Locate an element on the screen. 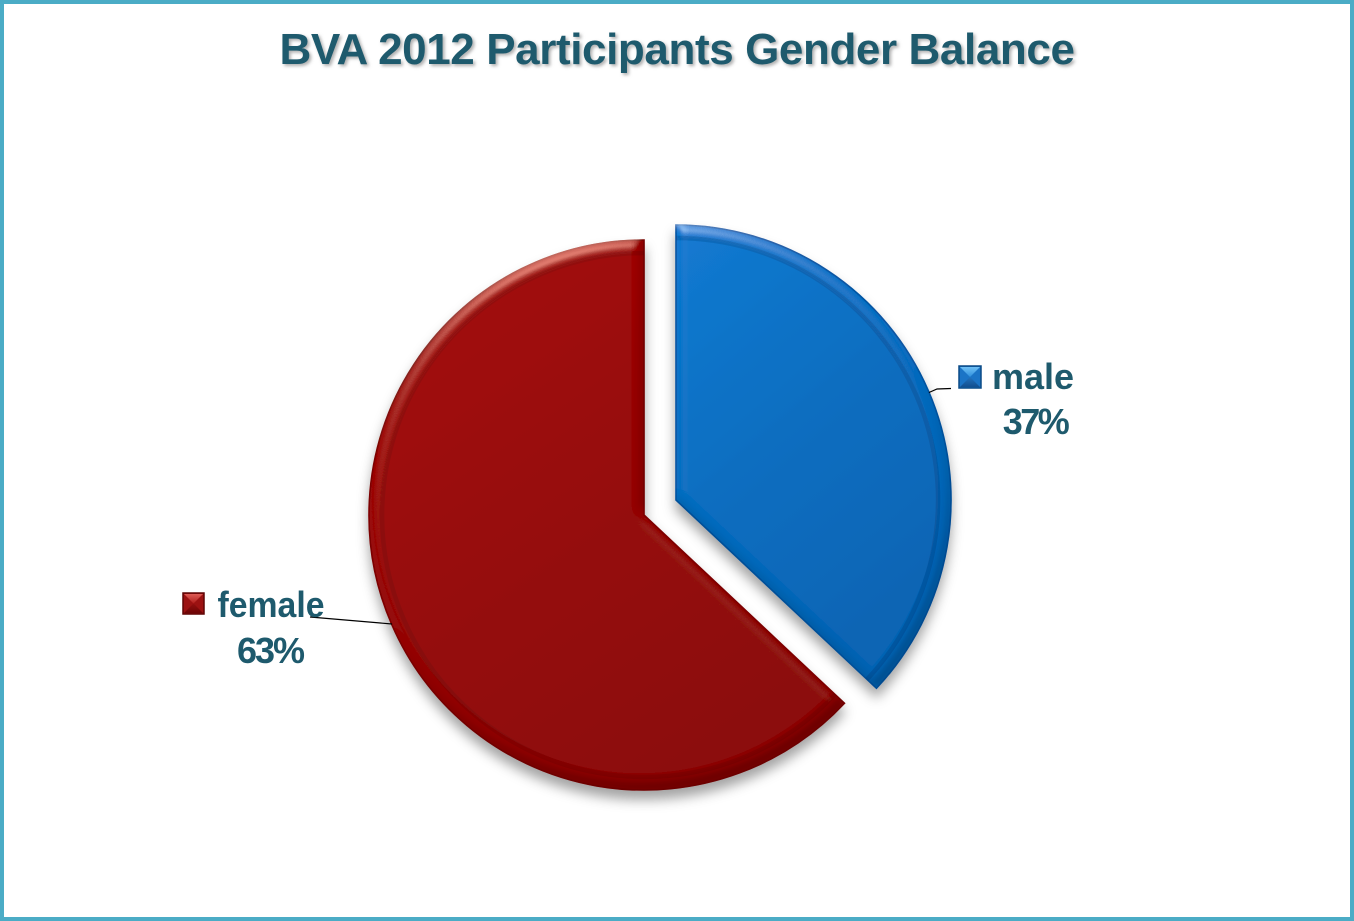  svg-text: male is located at coordinates (1033, 376).